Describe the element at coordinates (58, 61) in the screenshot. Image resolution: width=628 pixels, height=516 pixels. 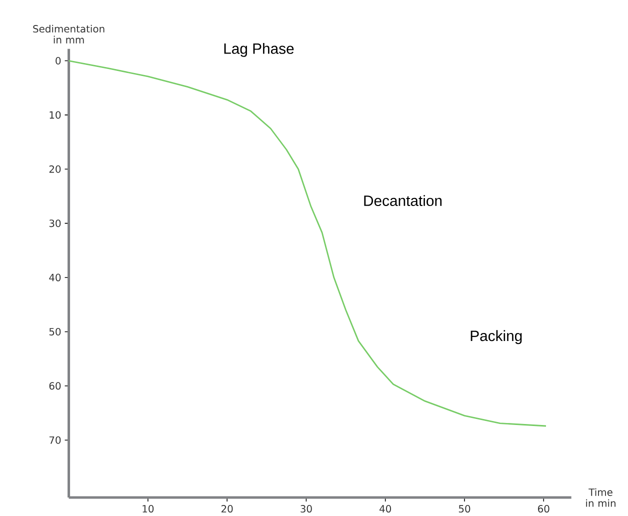
I see `y-tick-label: 0` at that location.